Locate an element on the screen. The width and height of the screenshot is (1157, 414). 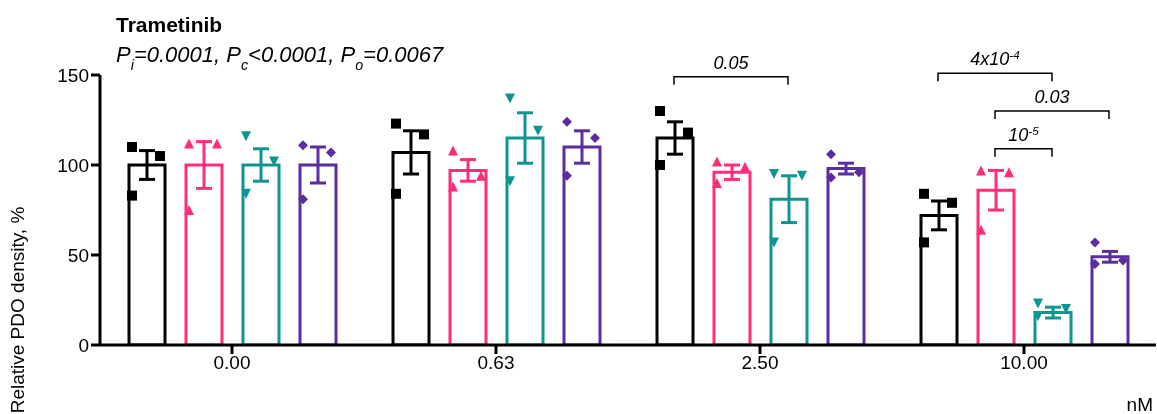
y-axis-title: Relative PDO density, % is located at coordinates (17, 310).